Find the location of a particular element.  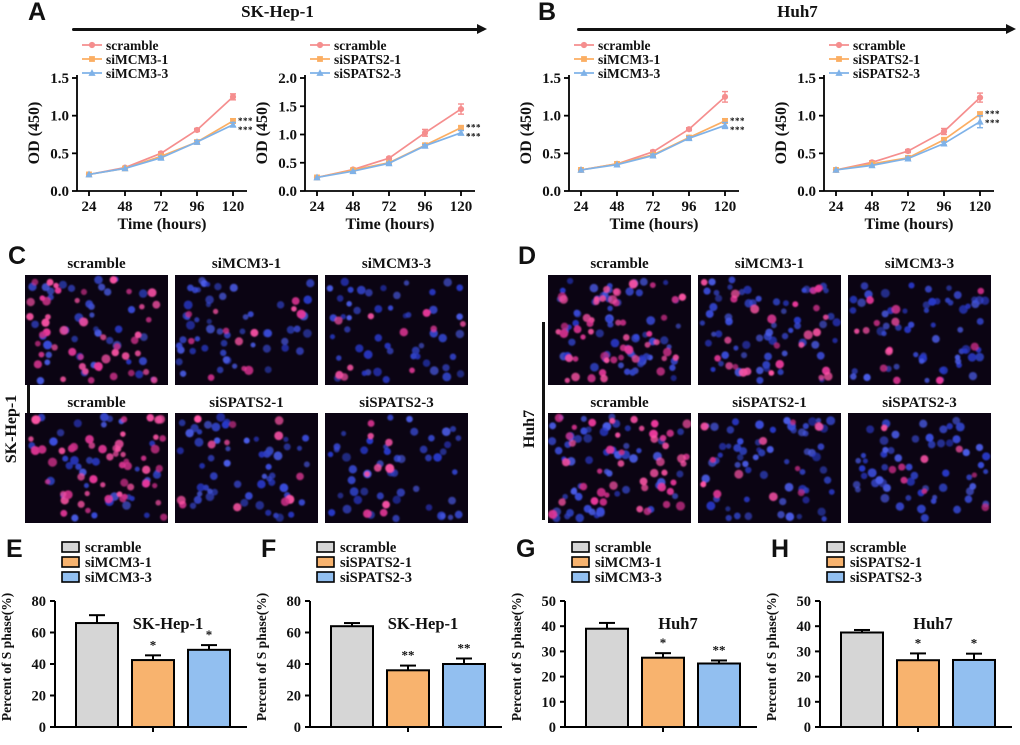

panel-b-span-line is located at coordinates (796, 29).